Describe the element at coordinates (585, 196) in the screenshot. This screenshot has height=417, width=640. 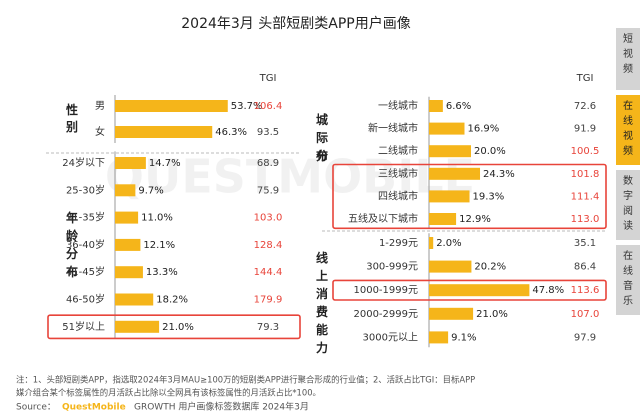
I see `city-tgi-value: 111.4` at that location.